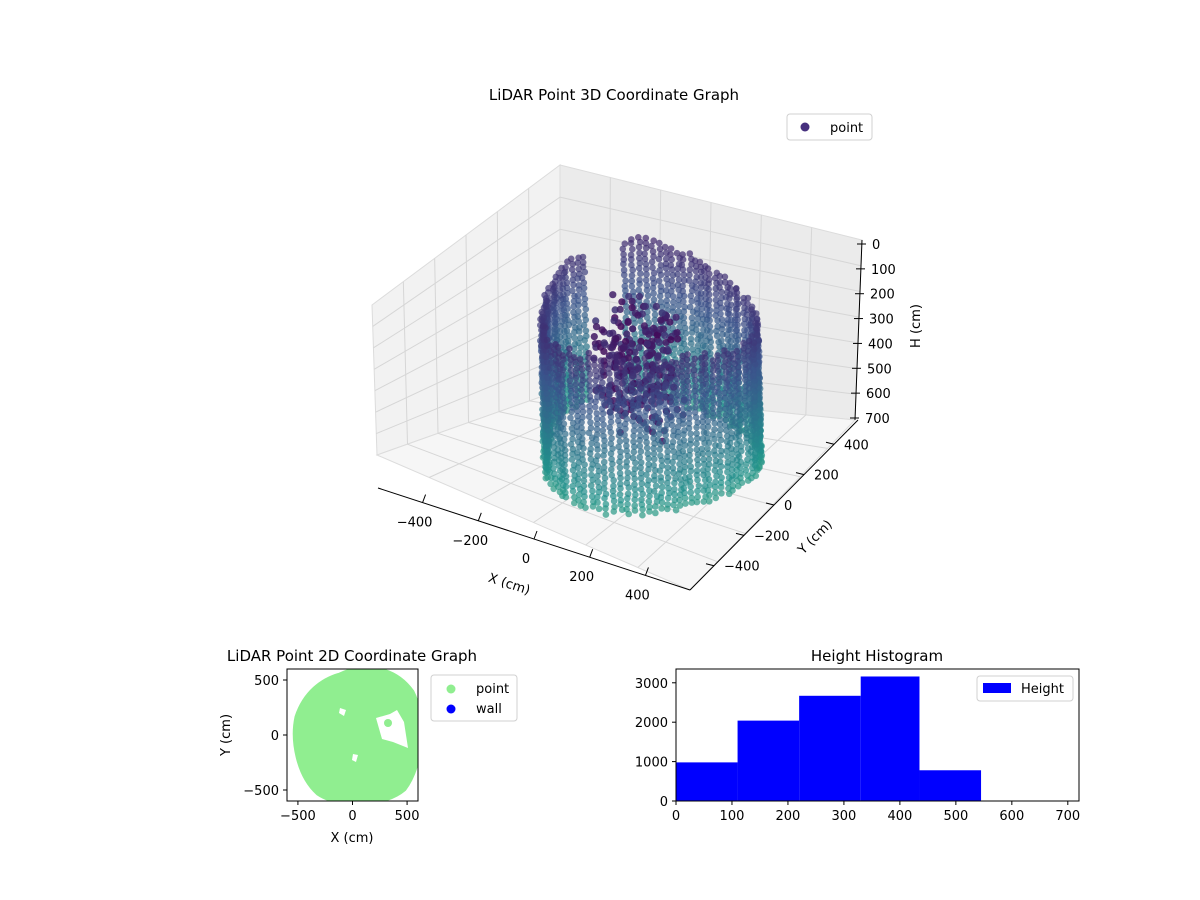 The image size is (1200, 900). Describe the element at coordinates (581, 577) in the screenshot. I see `x-tick-label-3d: 200` at that location.